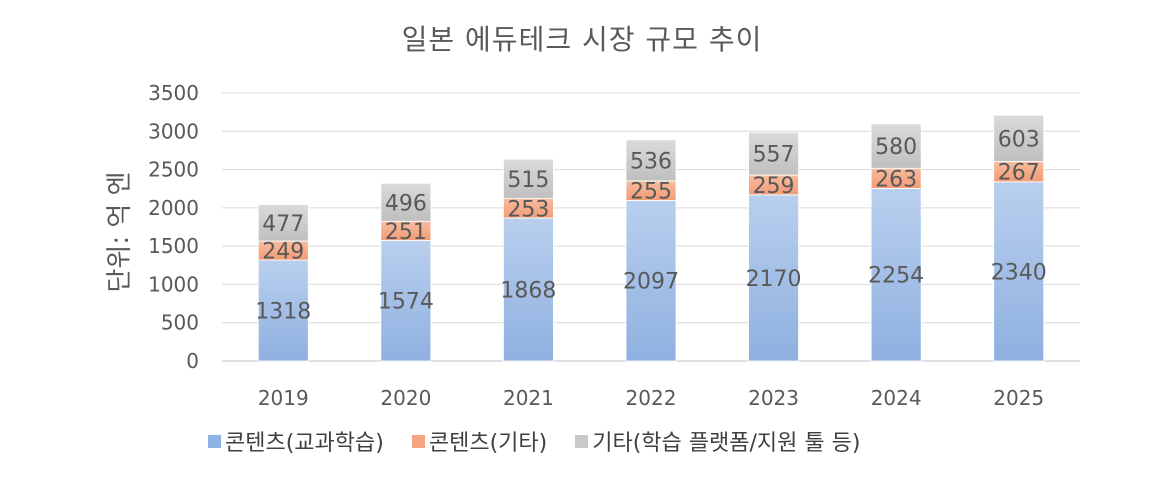  What do you see at coordinates (173, 93) in the screenshot?
I see `y-tick-label: 3500` at bounding box center [173, 93].